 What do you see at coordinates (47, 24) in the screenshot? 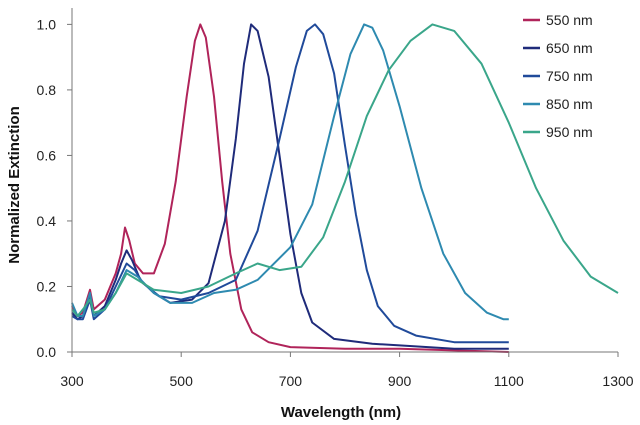
I see `y-tick-label: 1.0` at bounding box center [47, 24].